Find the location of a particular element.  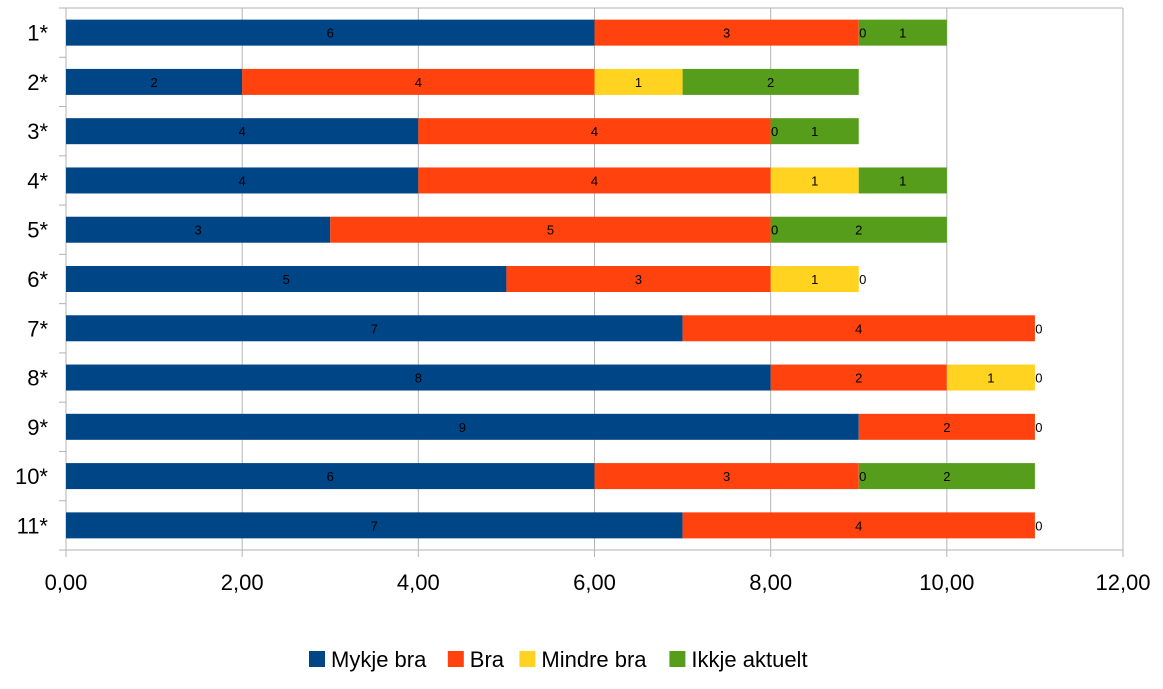

data-label: 8 is located at coordinates (418, 378).